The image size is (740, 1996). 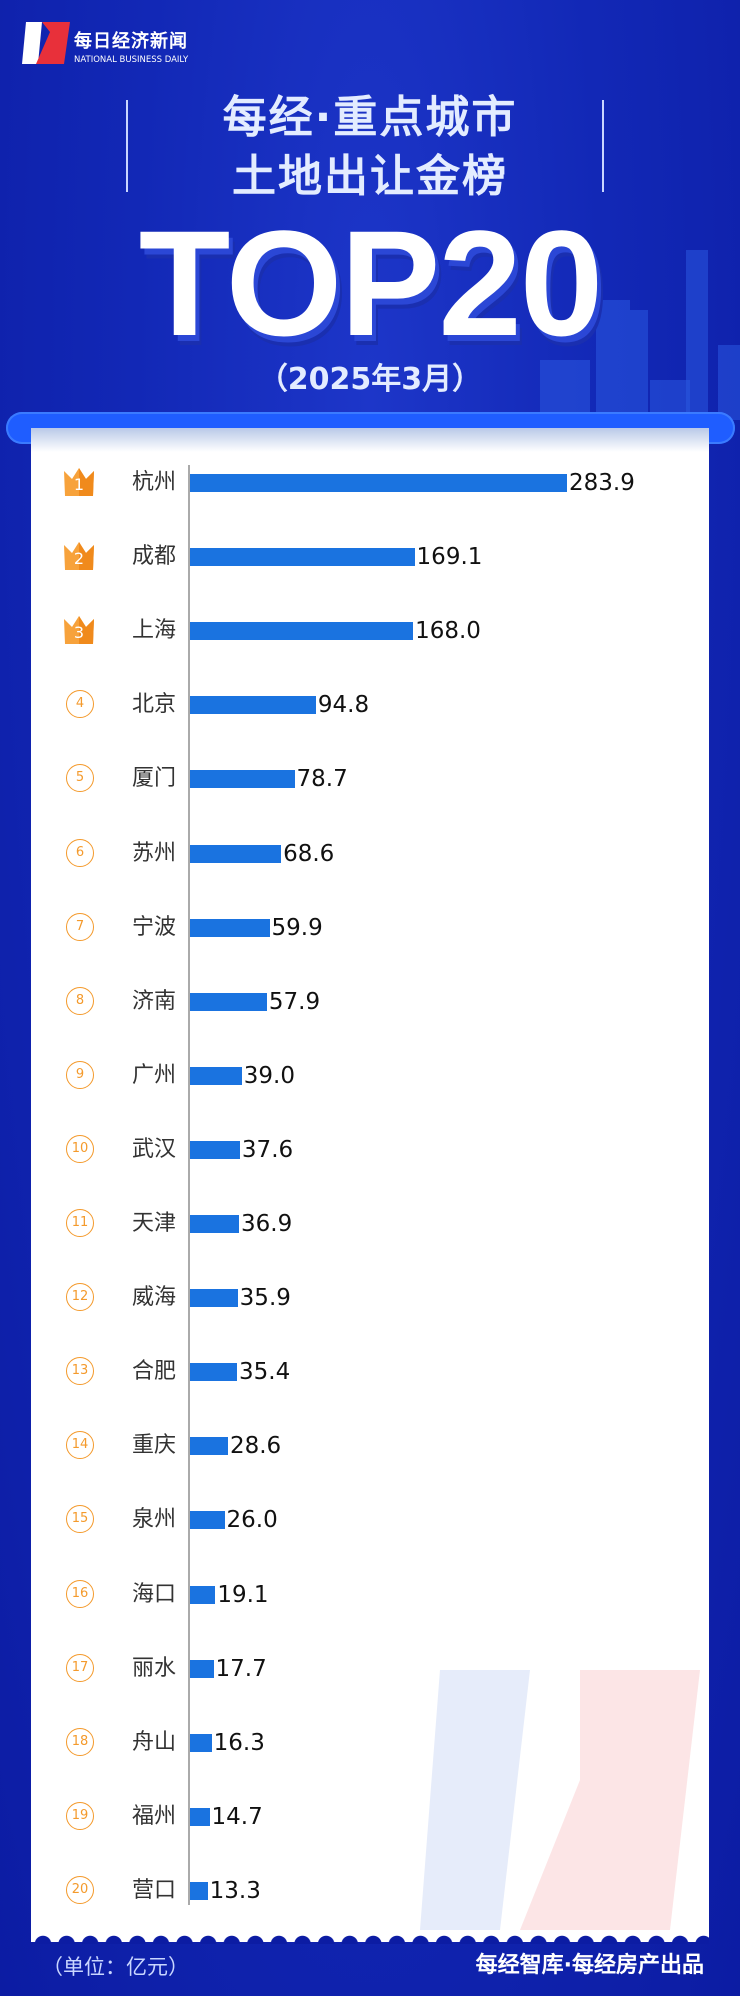 What do you see at coordinates (154, 1668) in the screenshot?
I see `bar-category-label: 丽水` at bounding box center [154, 1668].